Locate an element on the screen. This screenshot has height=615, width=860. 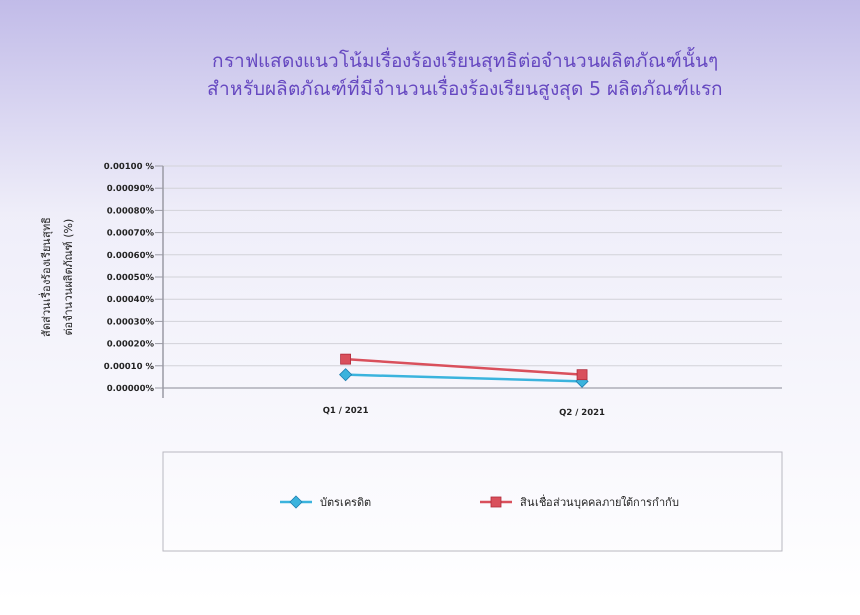
y-tick-label: 0.00050% is located at coordinates (130, 278).